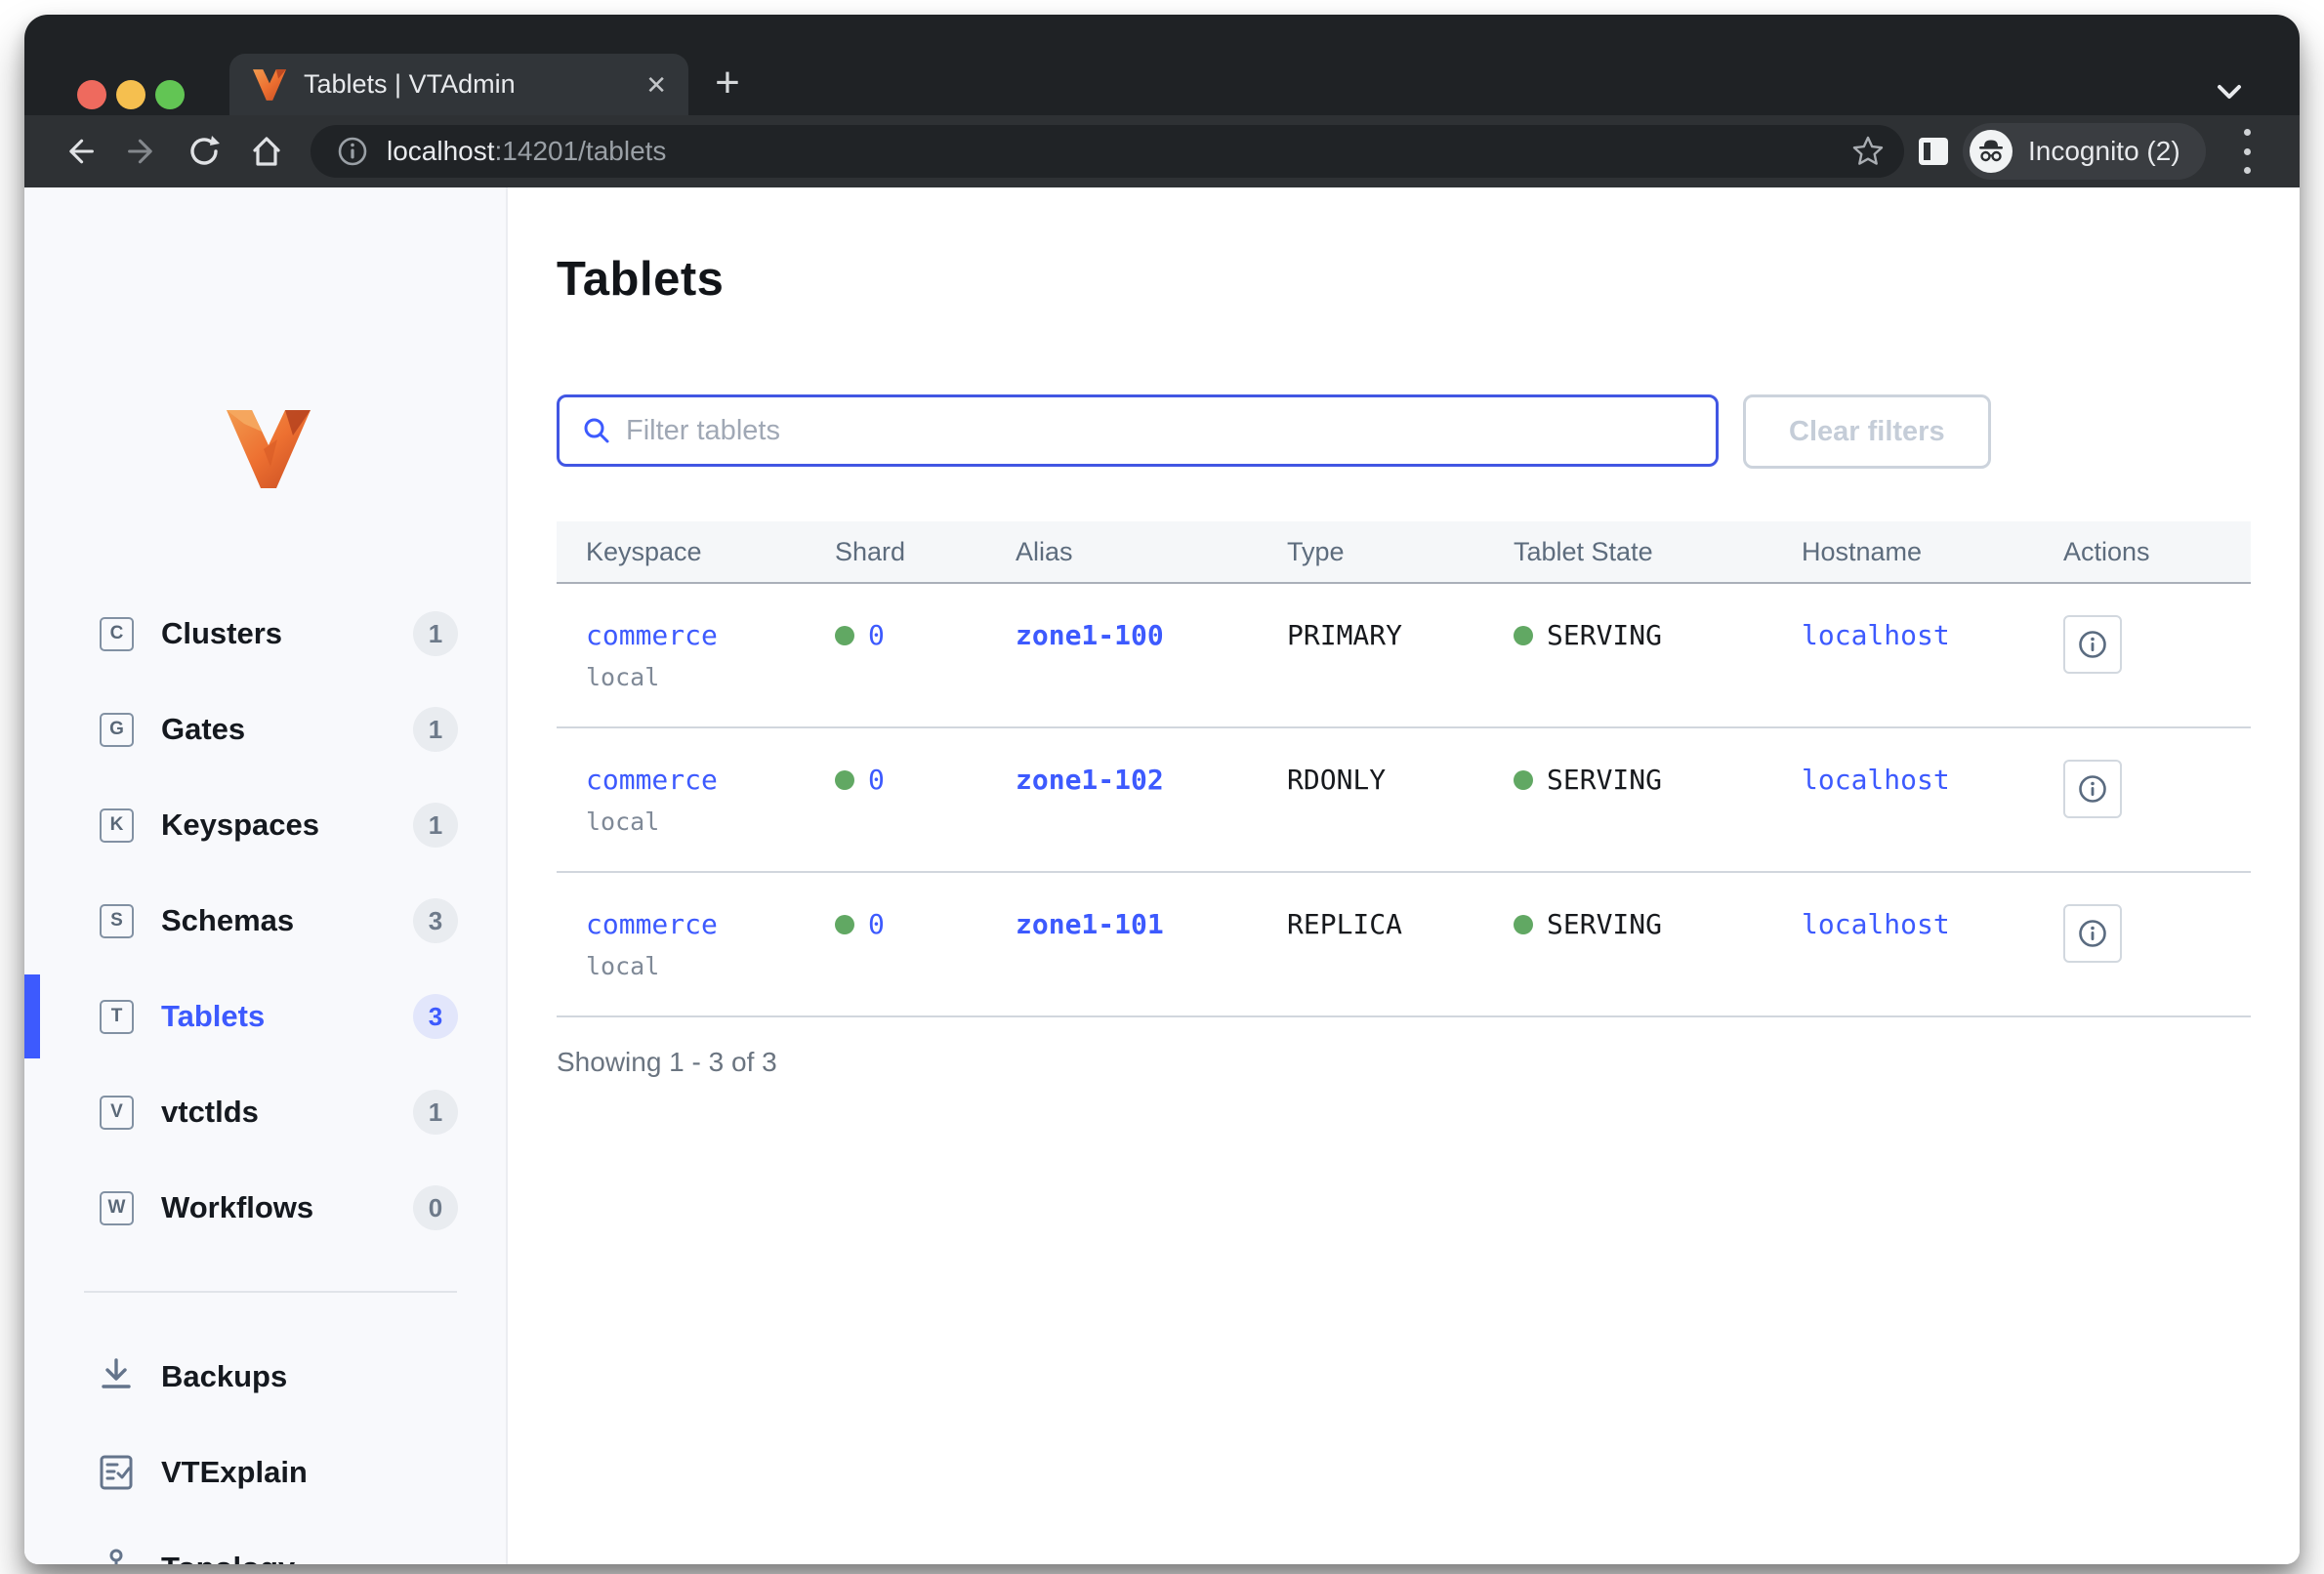 This screenshot has height=1574, width=2324. I want to click on sidebar-item-clusters: C Clusters 1, so click(265, 634).